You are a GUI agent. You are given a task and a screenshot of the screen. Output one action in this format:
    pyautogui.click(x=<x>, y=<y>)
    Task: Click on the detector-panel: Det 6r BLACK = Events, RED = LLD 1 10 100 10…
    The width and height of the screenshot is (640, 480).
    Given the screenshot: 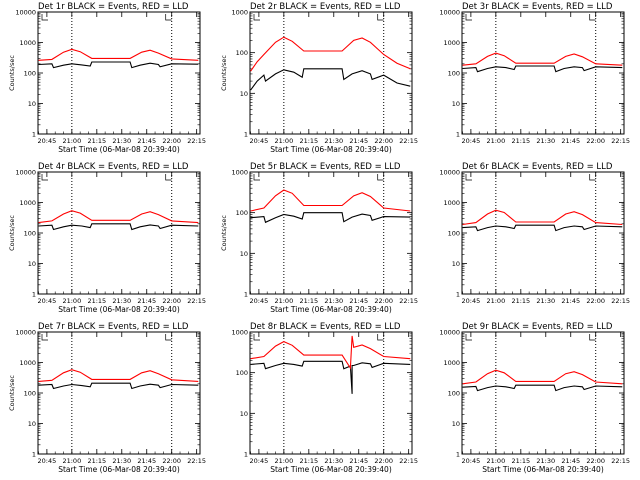 What is the action you would take?
    pyautogui.click(x=534, y=233)
    